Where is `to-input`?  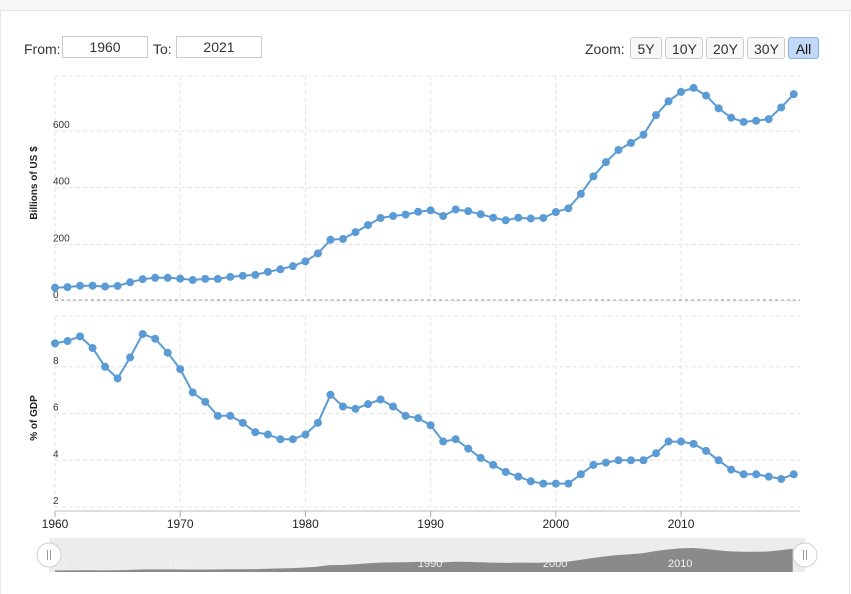 to-input is located at coordinates (219, 47).